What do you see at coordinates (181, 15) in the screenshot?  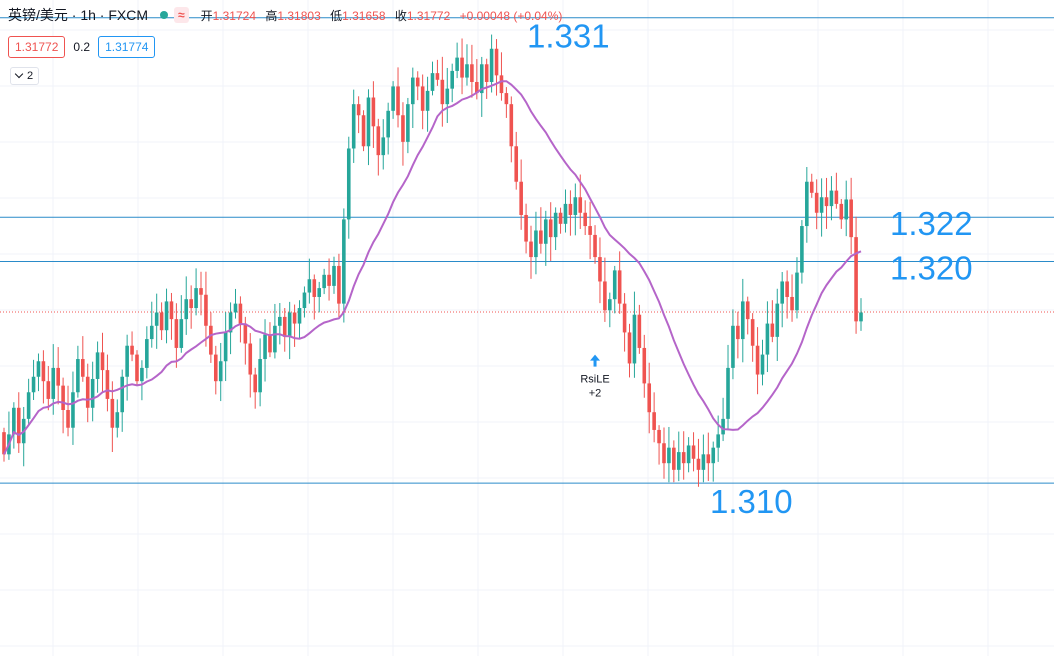 I see `data-badge: ≈` at bounding box center [181, 15].